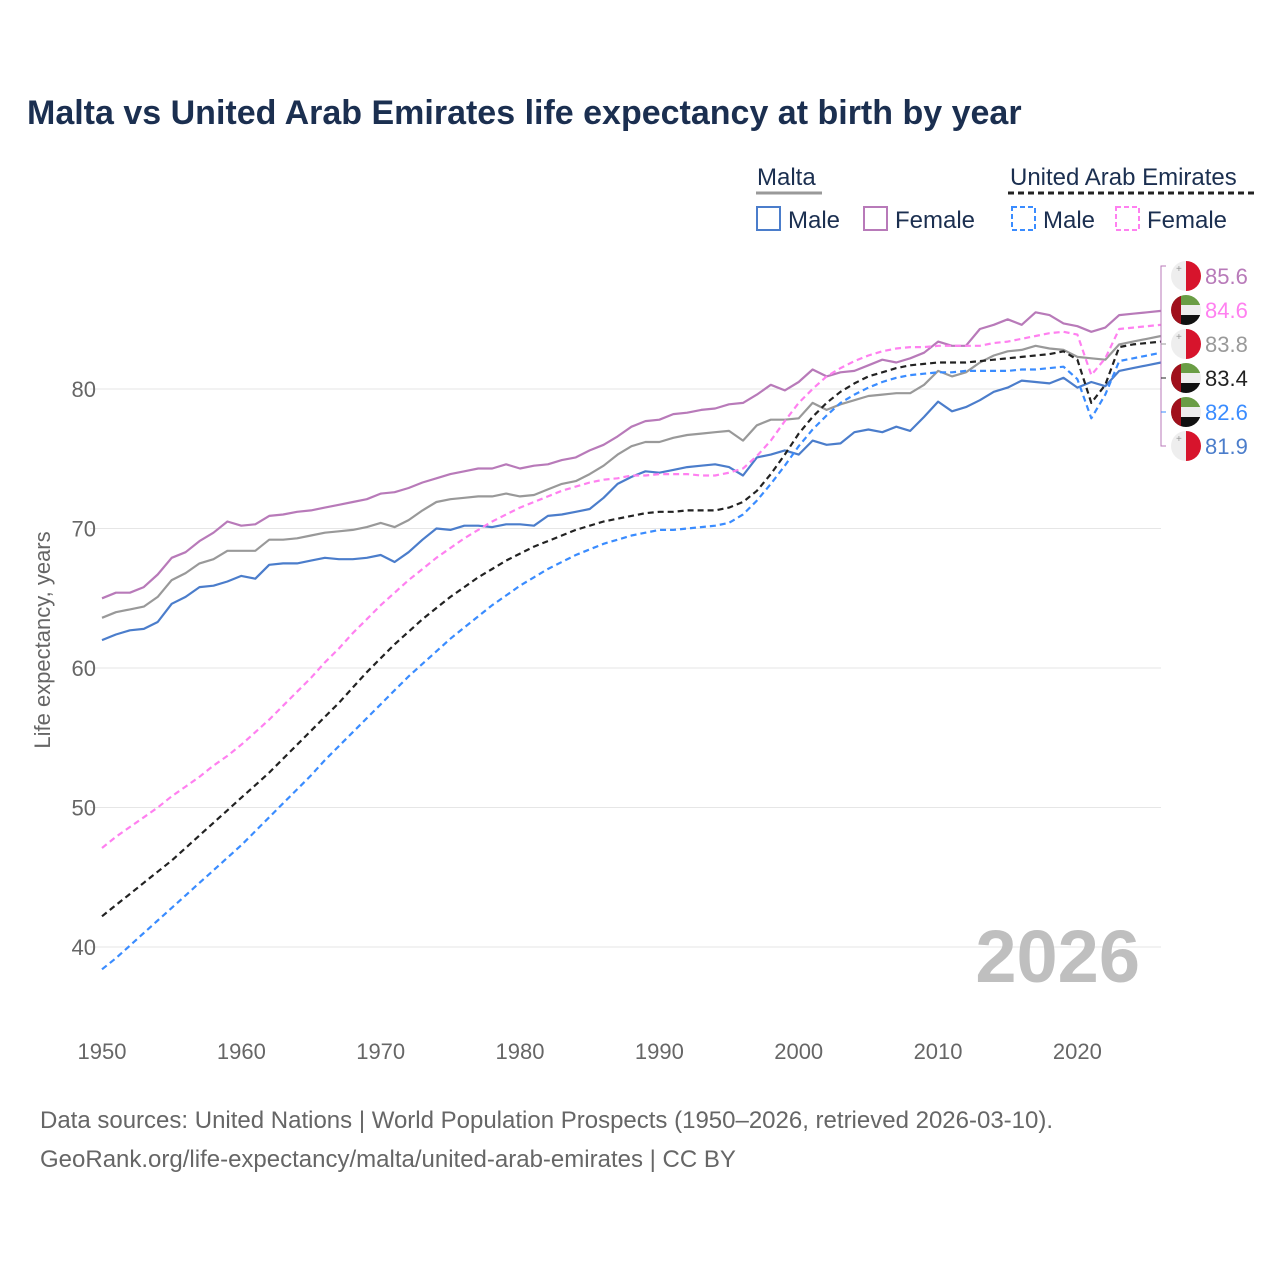  What do you see at coordinates (84, 808) in the screenshot?
I see `y-tick-label: 50` at bounding box center [84, 808].